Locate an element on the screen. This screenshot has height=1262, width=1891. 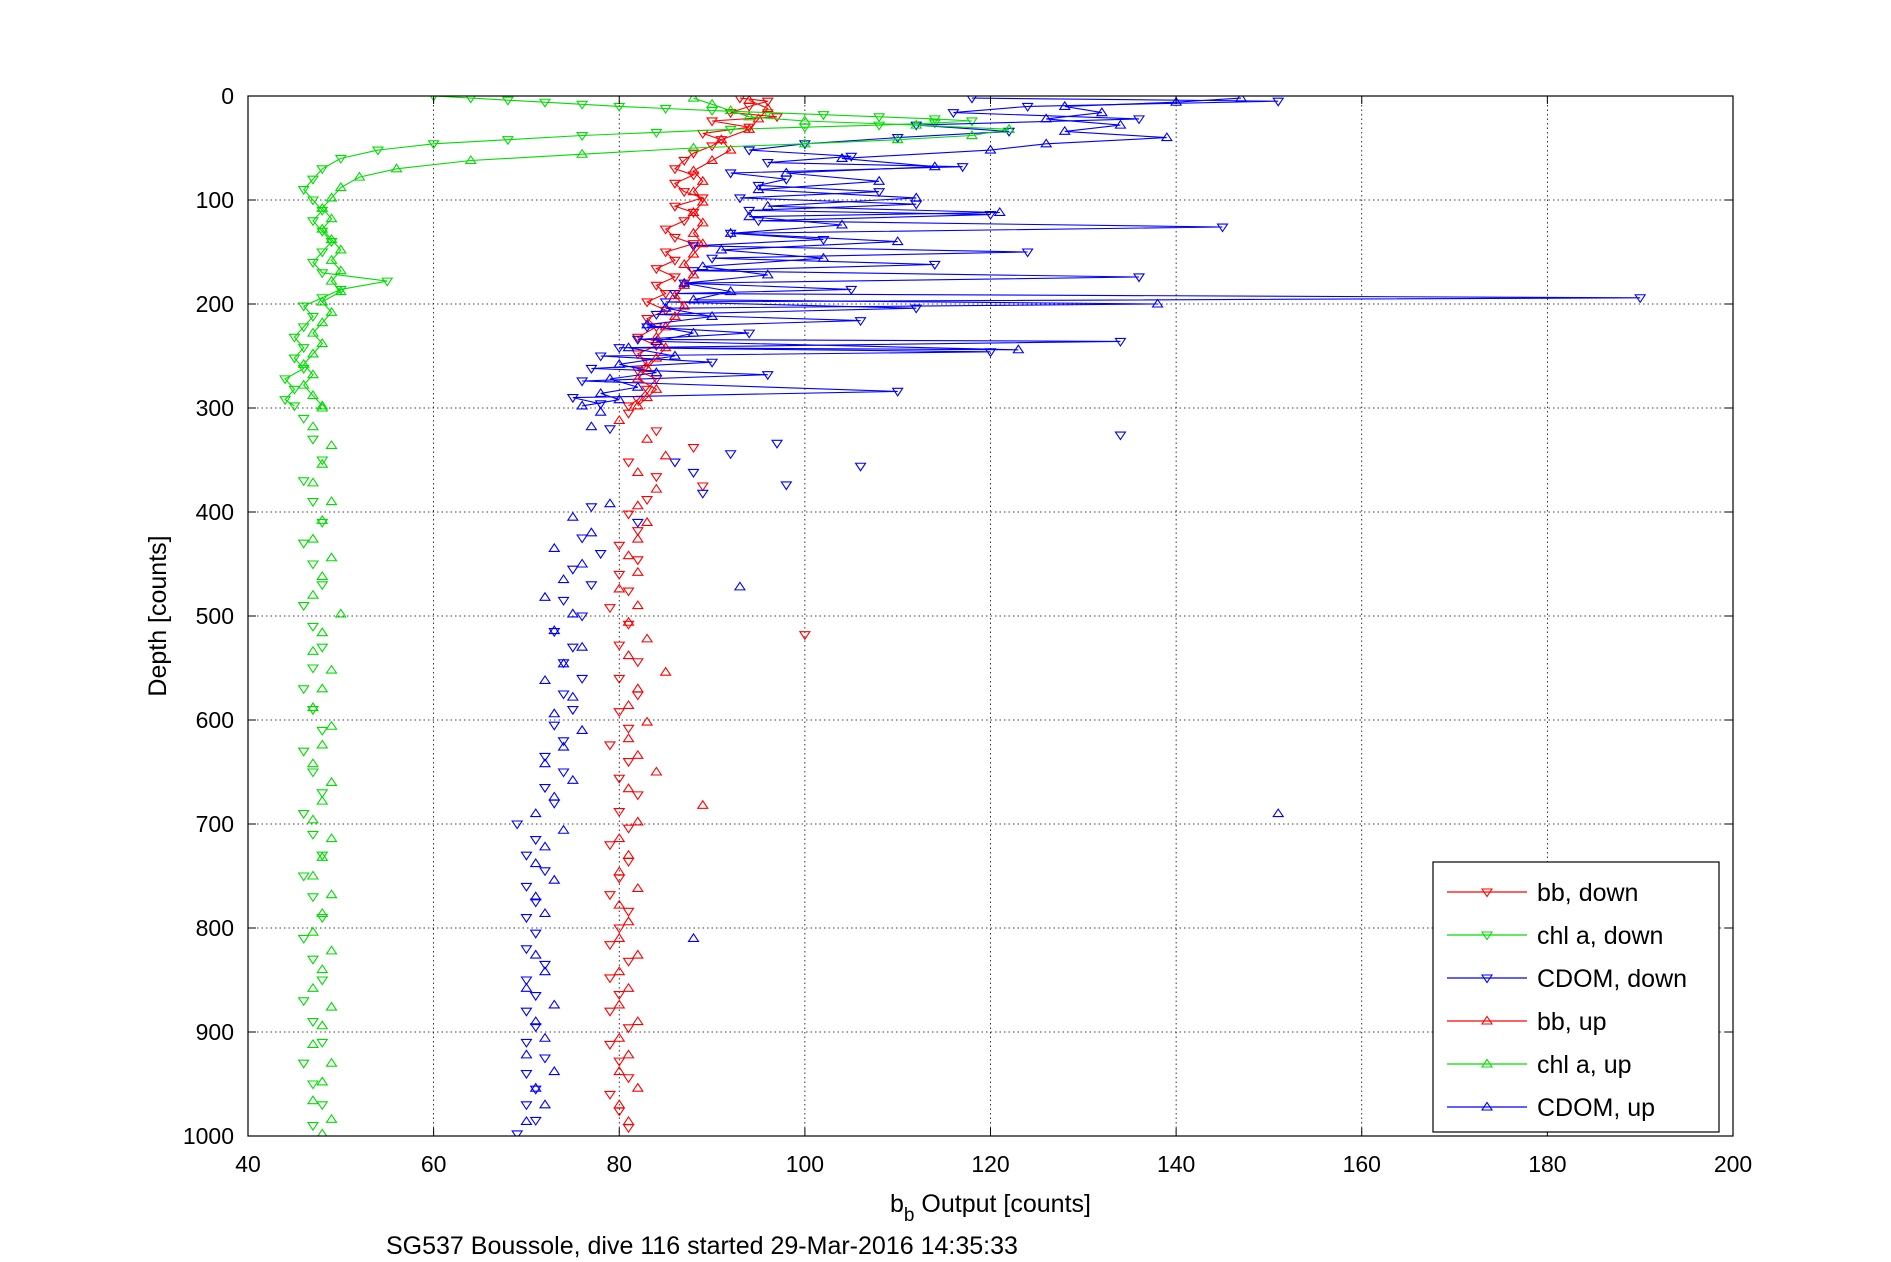
x-axis-label-main: b is located at coordinates (897, 1204).